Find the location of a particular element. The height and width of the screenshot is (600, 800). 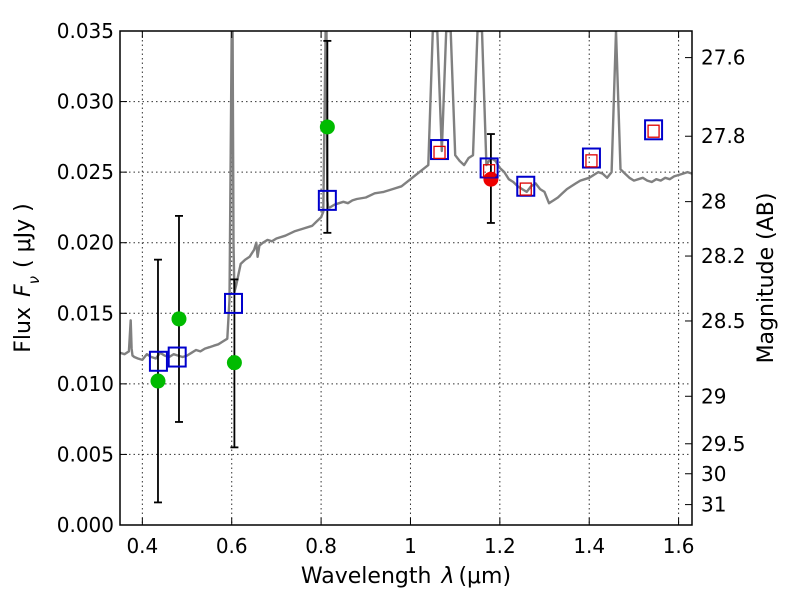

y-tick-label: 0.000 is located at coordinates (85, 525).